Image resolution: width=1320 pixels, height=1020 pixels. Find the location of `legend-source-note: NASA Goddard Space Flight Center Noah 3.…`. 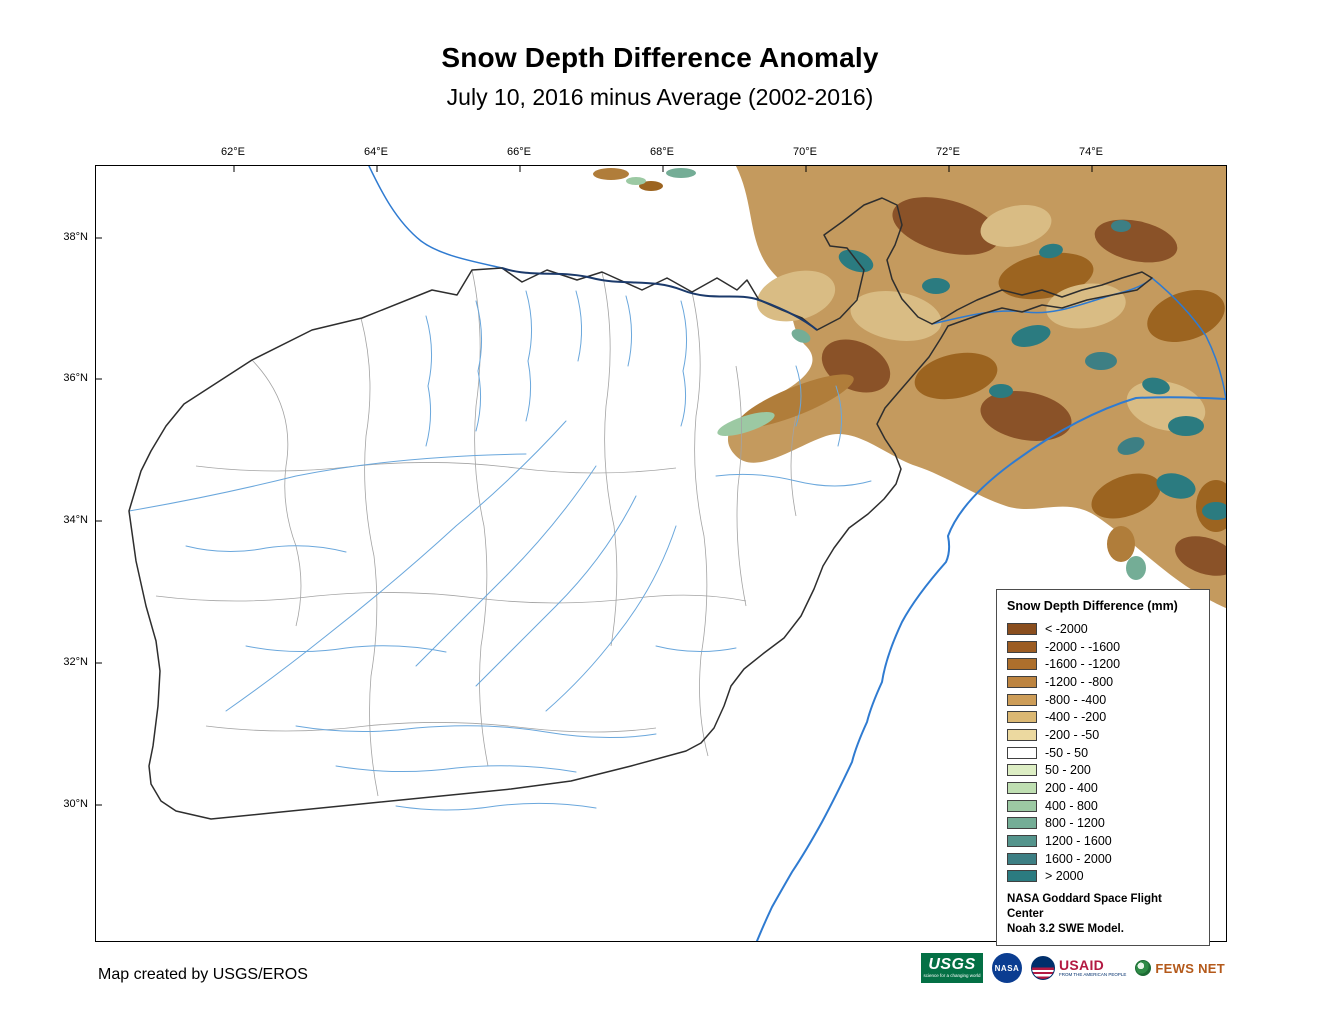

legend-source-note: NASA Goddard Space Flight Center Noah 3.… is located at coordinates (1103, 914).